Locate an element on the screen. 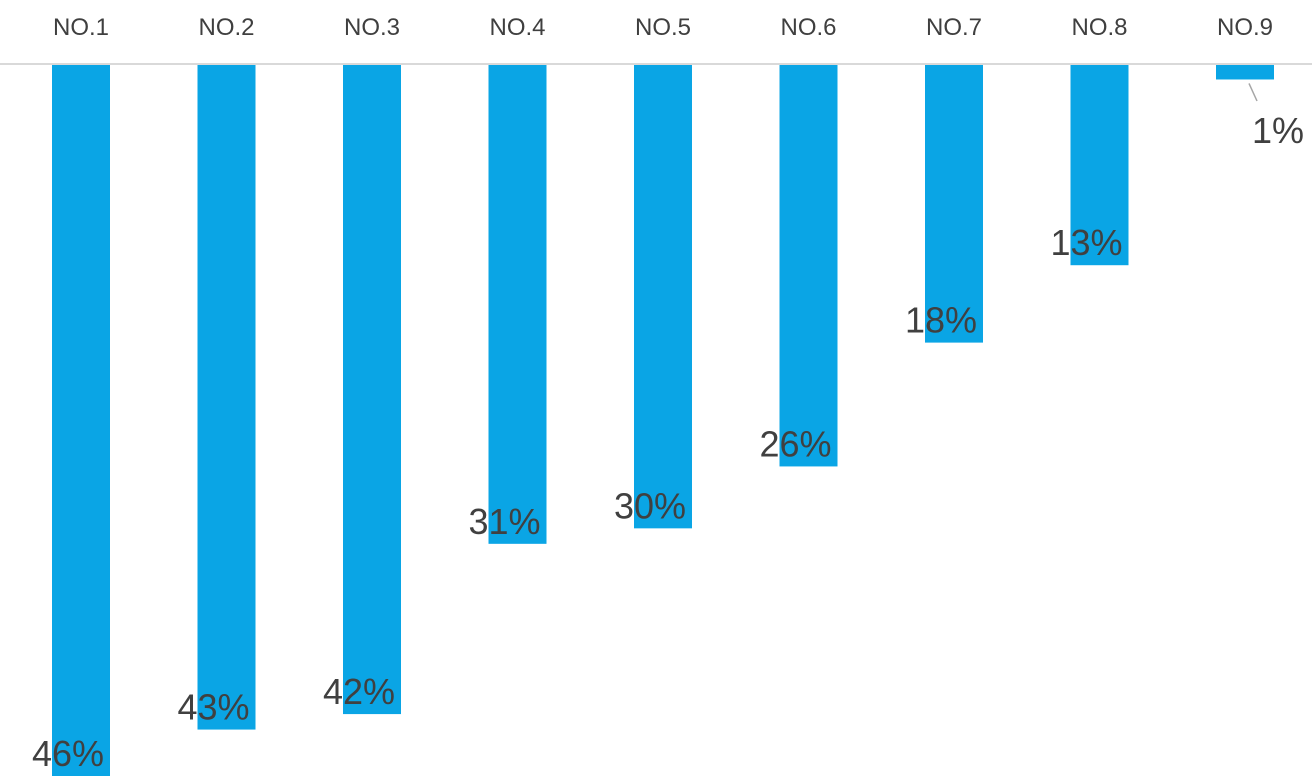 The image size is (1312, 778). tick-label-no-3: NO.3 is located at coordinates (372, 27).